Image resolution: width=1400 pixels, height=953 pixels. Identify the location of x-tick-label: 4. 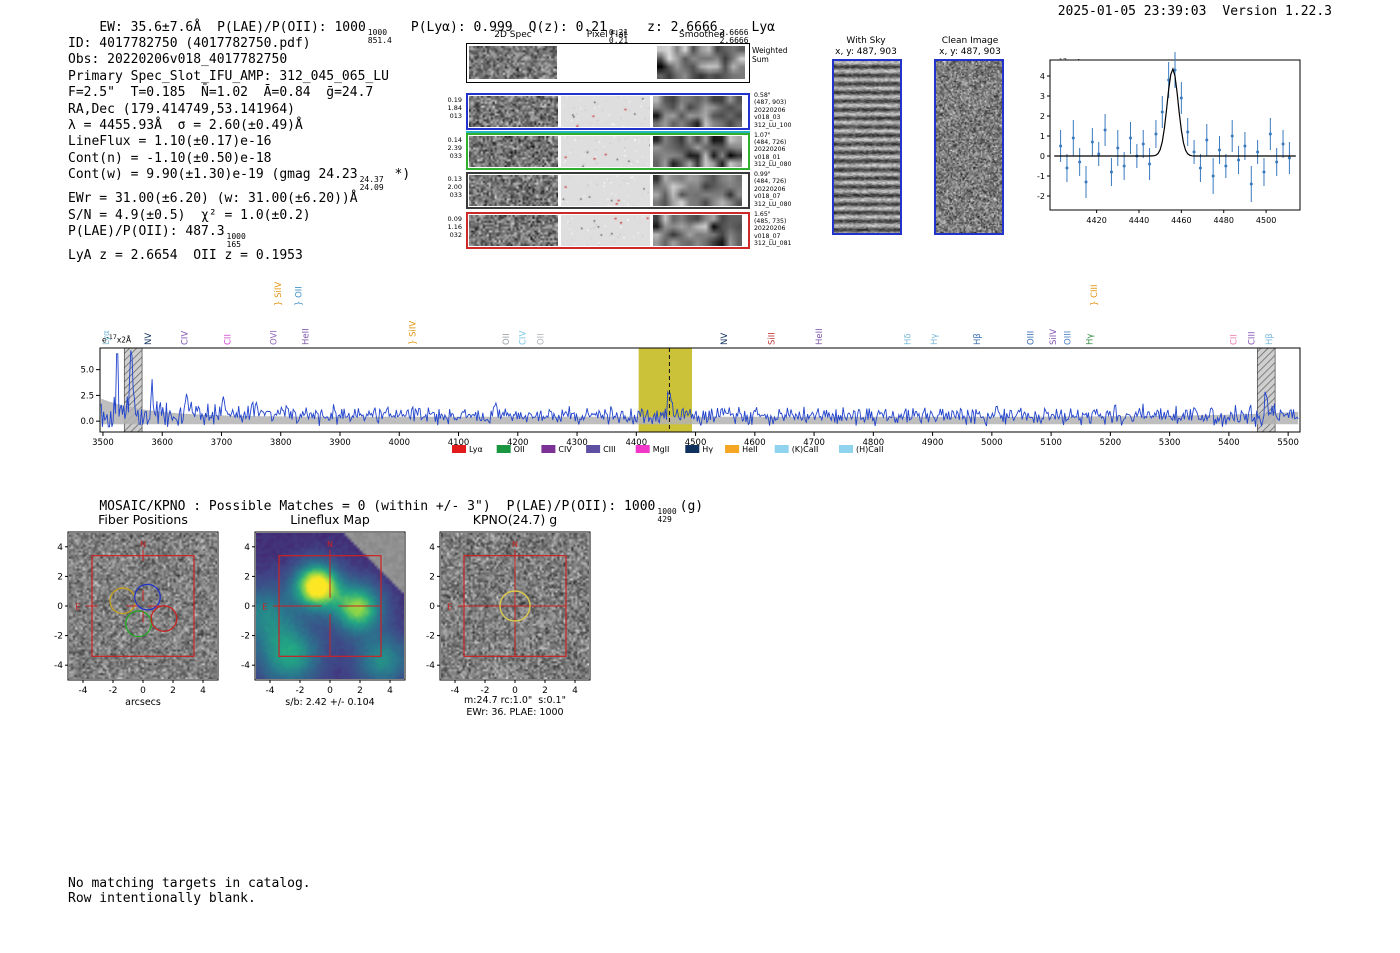
(203, 691).